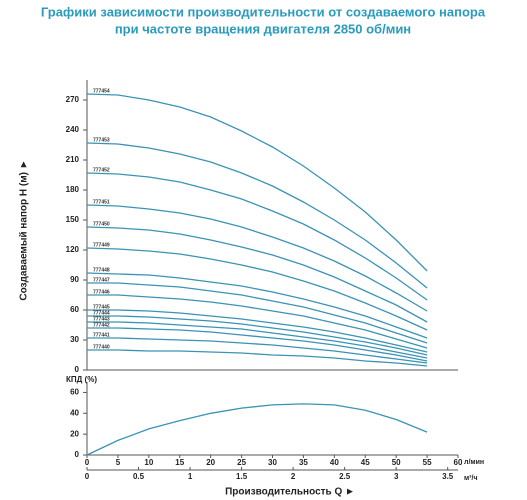  What do you see at coordinates (81, 379) in the screenshot?
I see `y-axis-label: КПД (%)` at bounding box center [81, 379].